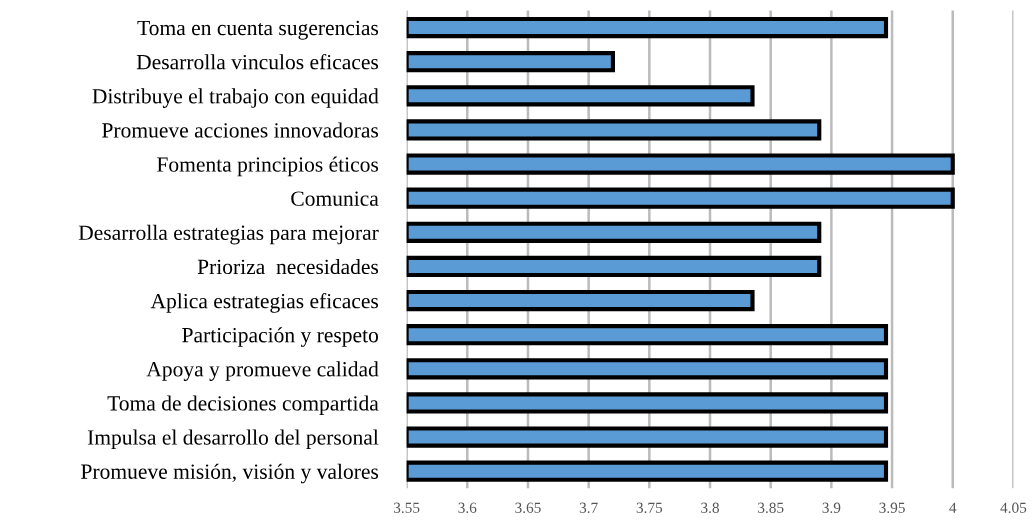  What do you see at coordinates (233, 439) in the screenshot?
I see `y-tick-label: Impulsa el desarrollo del personal` at bounding box center [233, 439].